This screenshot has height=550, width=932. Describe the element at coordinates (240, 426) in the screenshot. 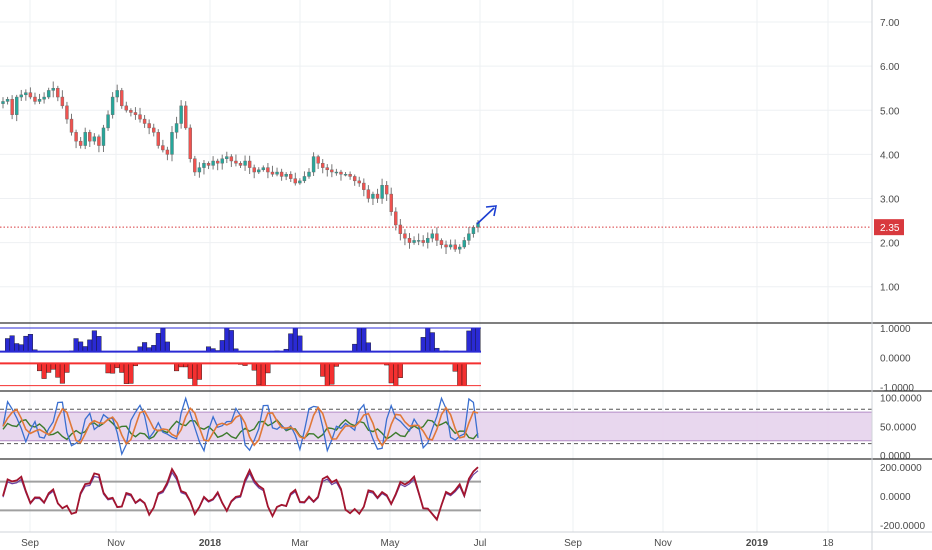

I see `osc2-d-line` at that location.